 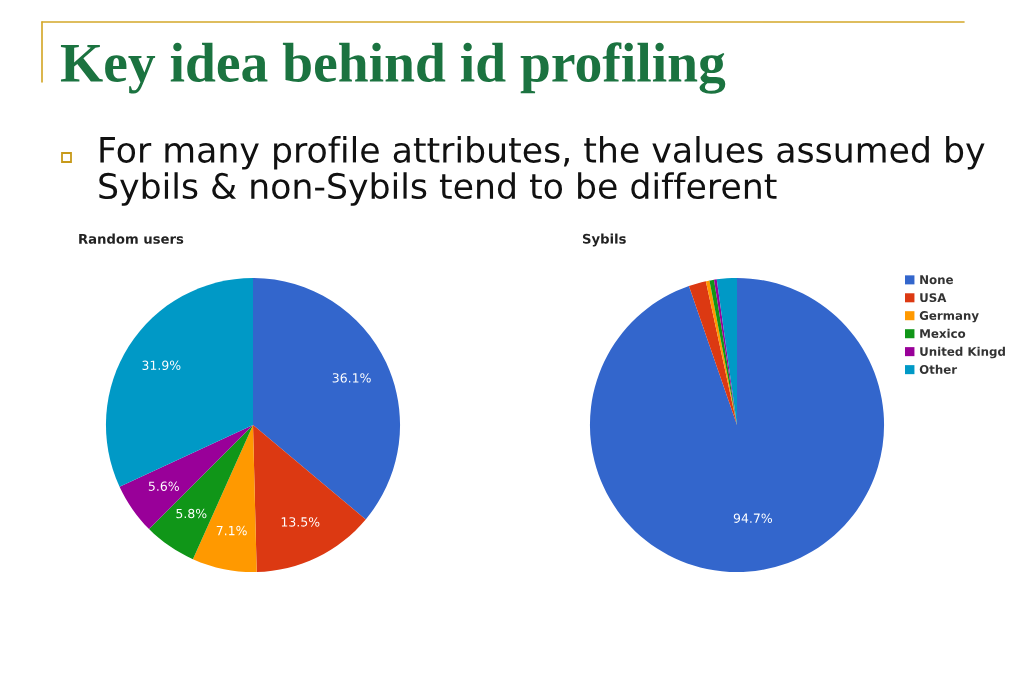 What do you see at coordinates (604, 240) in the screenshot?
I see `chart-title: Sybils` at bounding box center [604, 240].